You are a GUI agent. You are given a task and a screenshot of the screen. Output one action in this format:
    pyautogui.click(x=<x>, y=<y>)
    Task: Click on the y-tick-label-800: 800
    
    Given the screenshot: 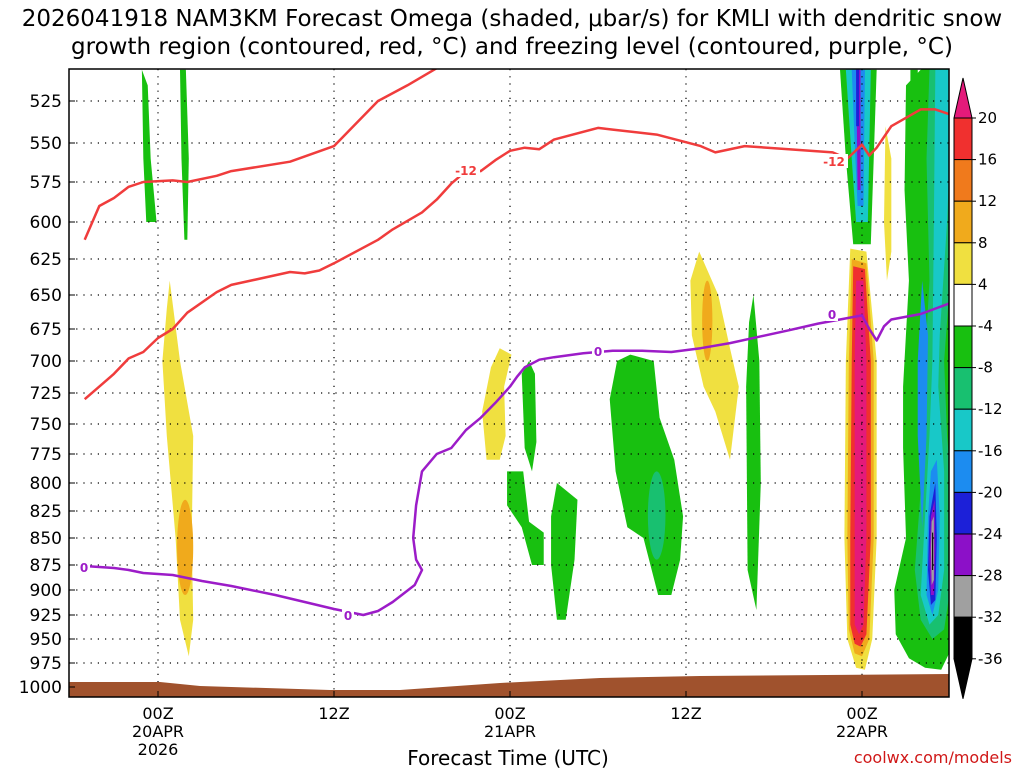 What is the action you would take?
    pyautogui.click(x=46, y=484)
    